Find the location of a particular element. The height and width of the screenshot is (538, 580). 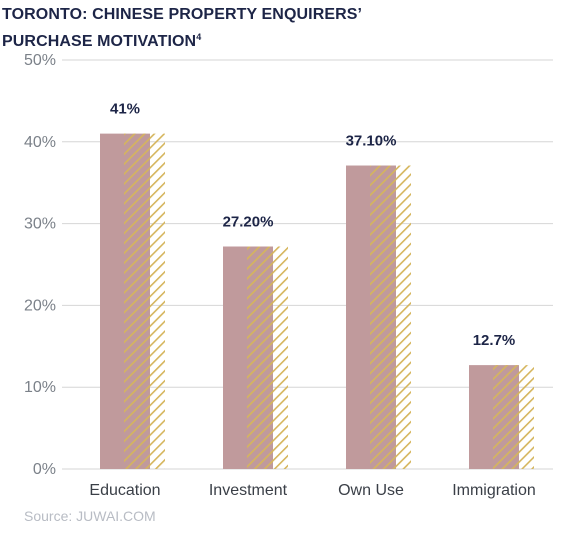

y-tick-label: 50% is located at coordinates (40, 60).